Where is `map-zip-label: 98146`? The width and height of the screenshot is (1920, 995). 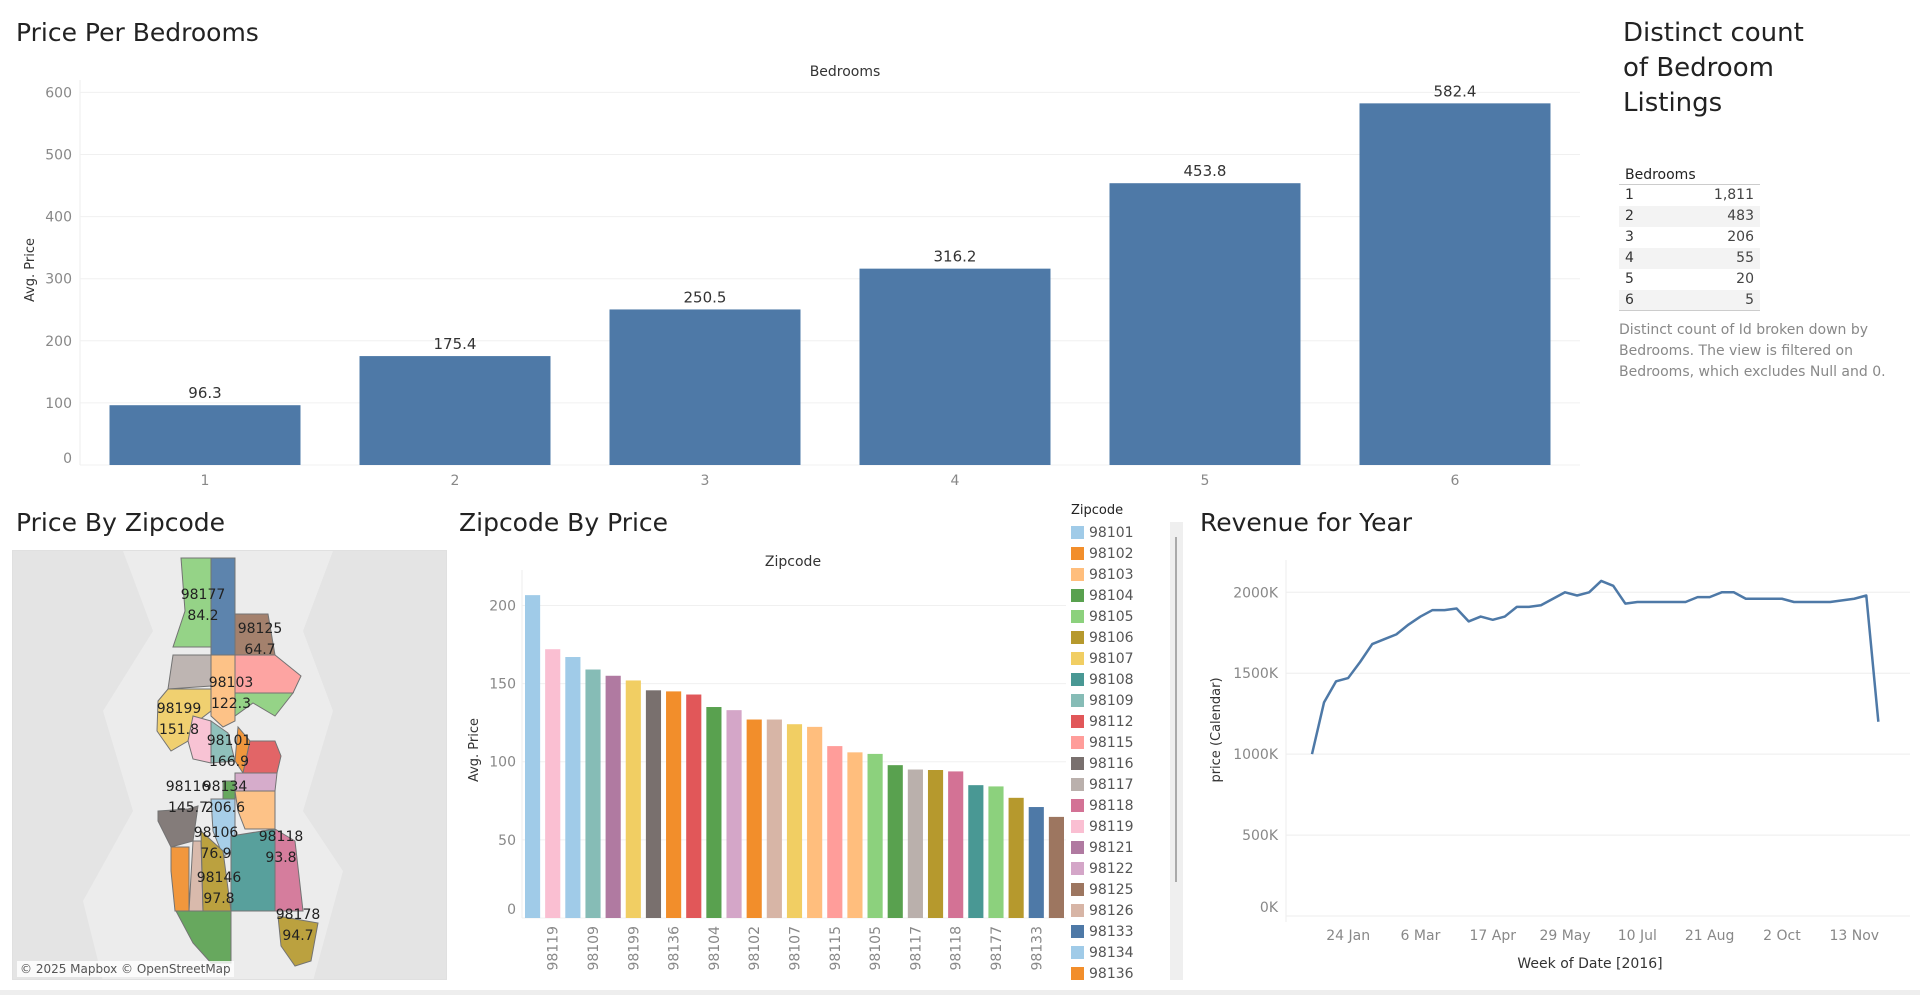
map-zip-label: 98146 is located at coordinates (219, 878).